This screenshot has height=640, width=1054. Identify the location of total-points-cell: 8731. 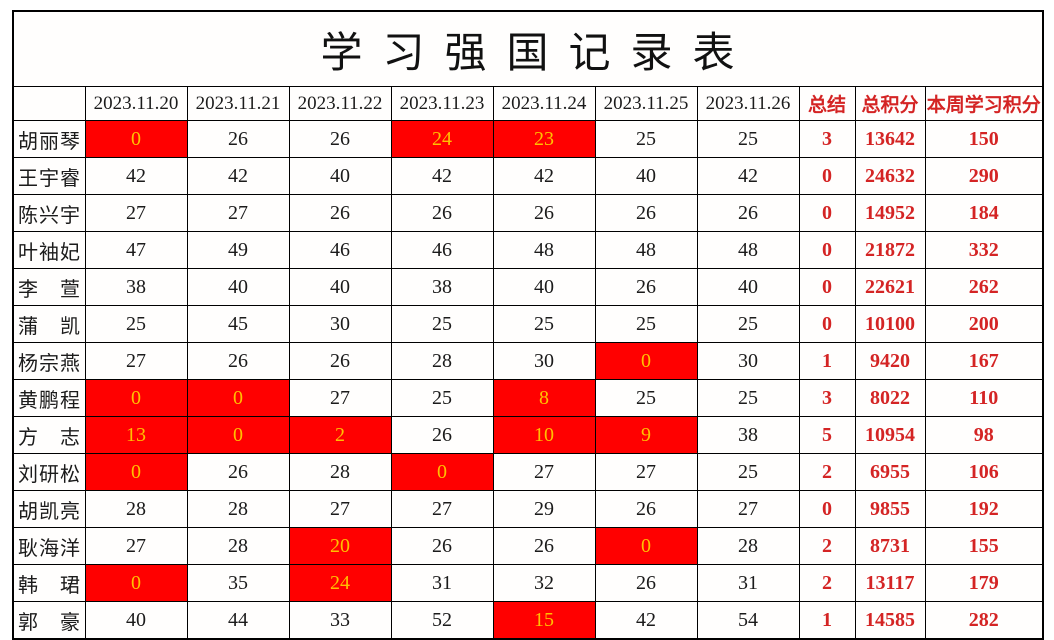
(890, 546).